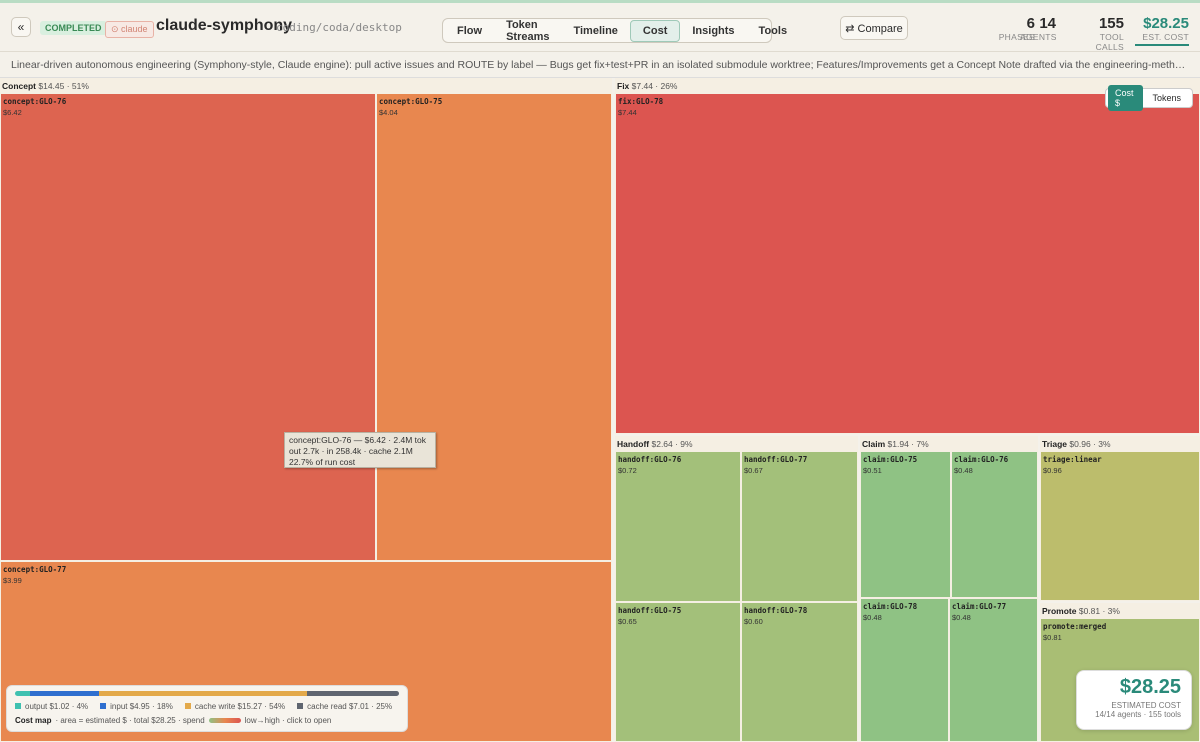 This screenshot has height=742, width=1200. I want to click on stat: 155 TOOL CALLS, so click(1097, 33).